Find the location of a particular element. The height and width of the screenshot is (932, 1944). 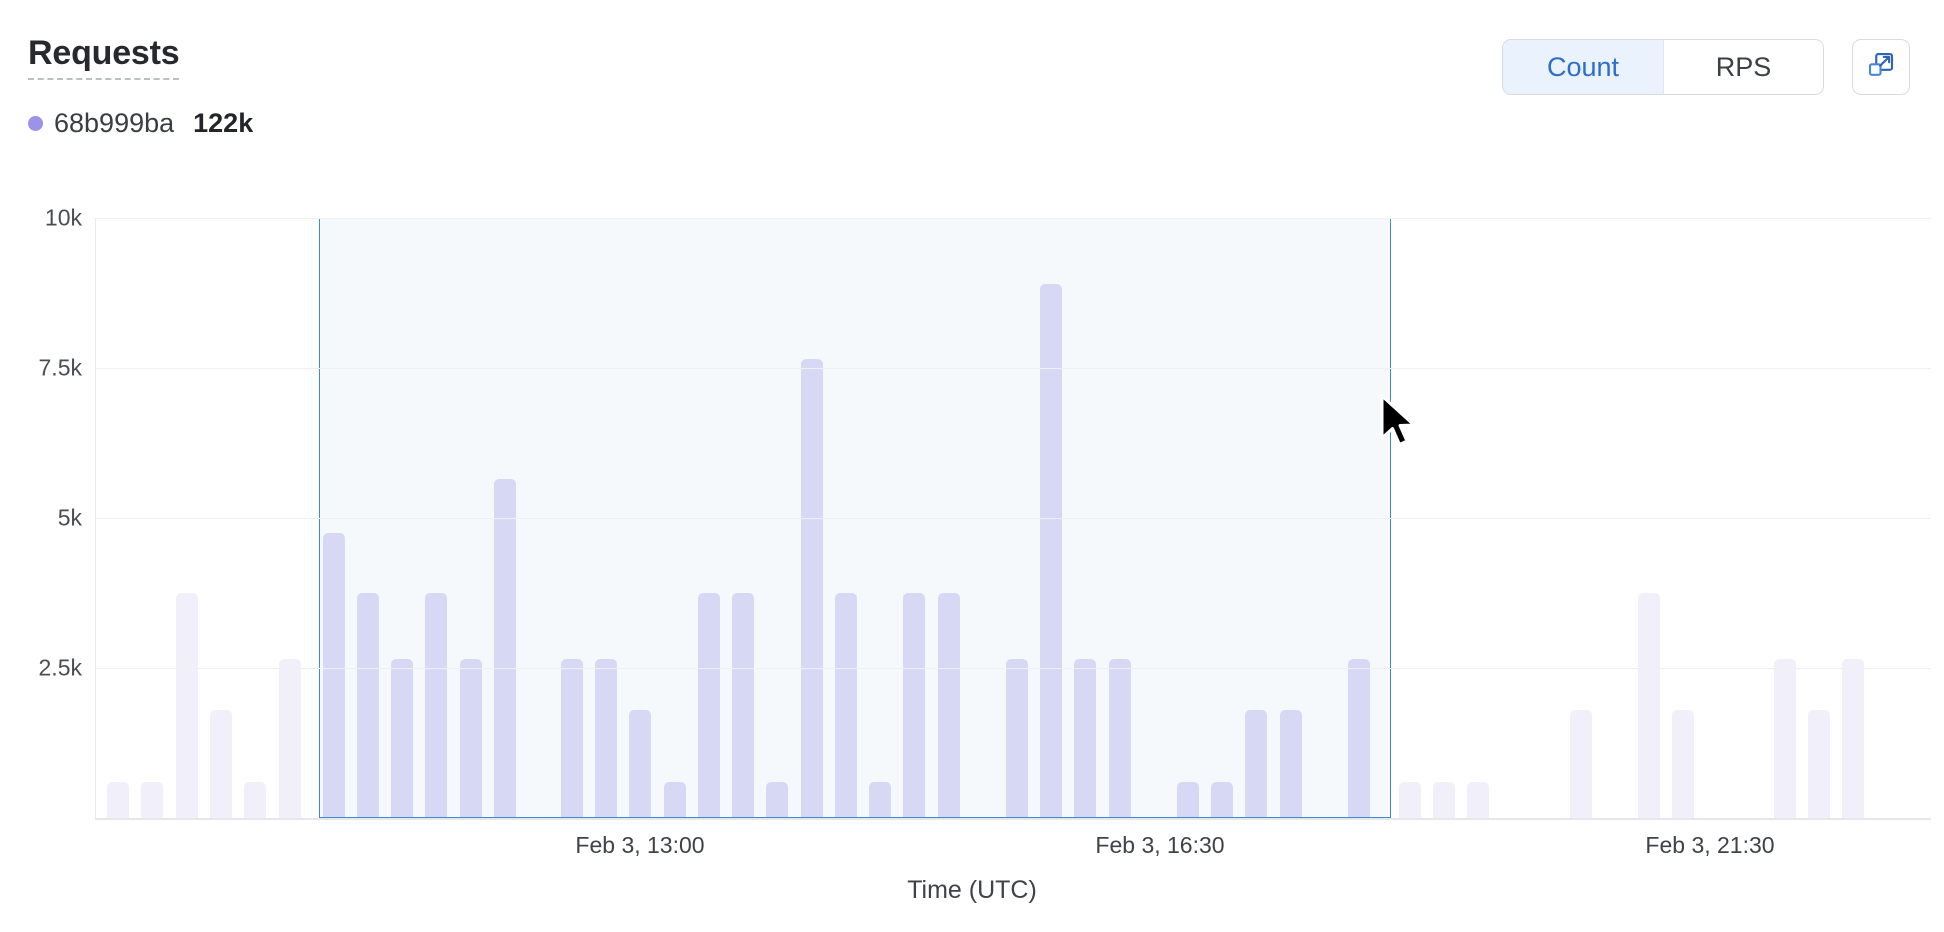

x-tick-label: Feb 3, 13:00 is located at coordinates (640, 845).